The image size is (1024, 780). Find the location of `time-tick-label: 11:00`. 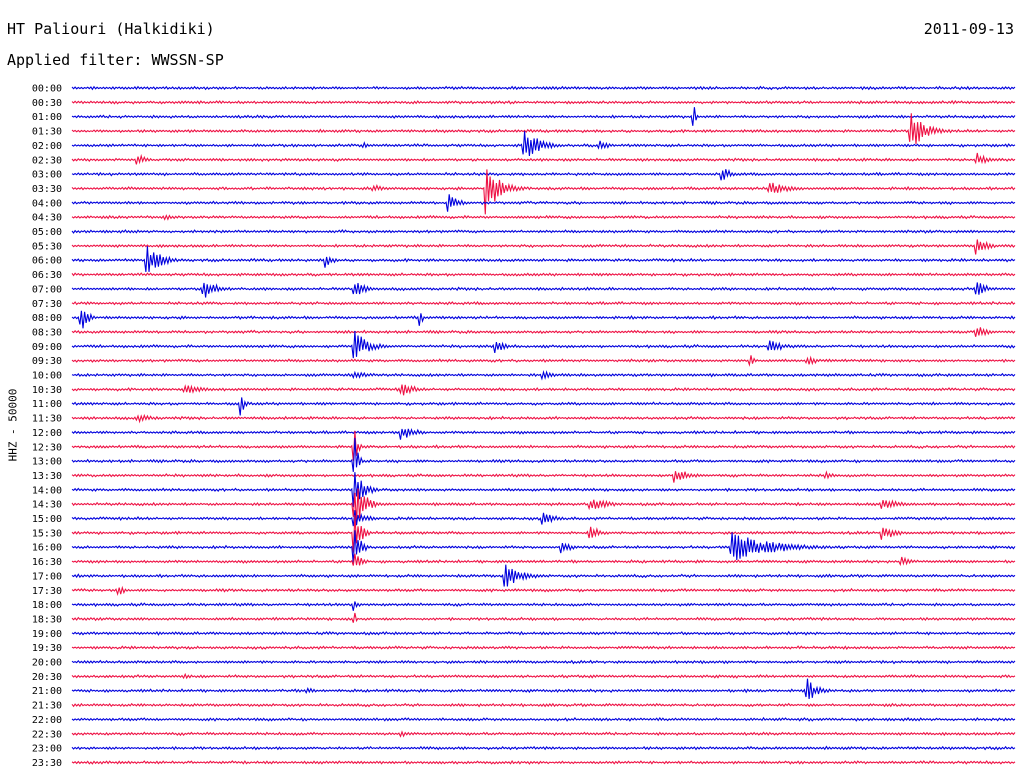

time-tick-label: 11:00 is located at coordinates (47, 404).